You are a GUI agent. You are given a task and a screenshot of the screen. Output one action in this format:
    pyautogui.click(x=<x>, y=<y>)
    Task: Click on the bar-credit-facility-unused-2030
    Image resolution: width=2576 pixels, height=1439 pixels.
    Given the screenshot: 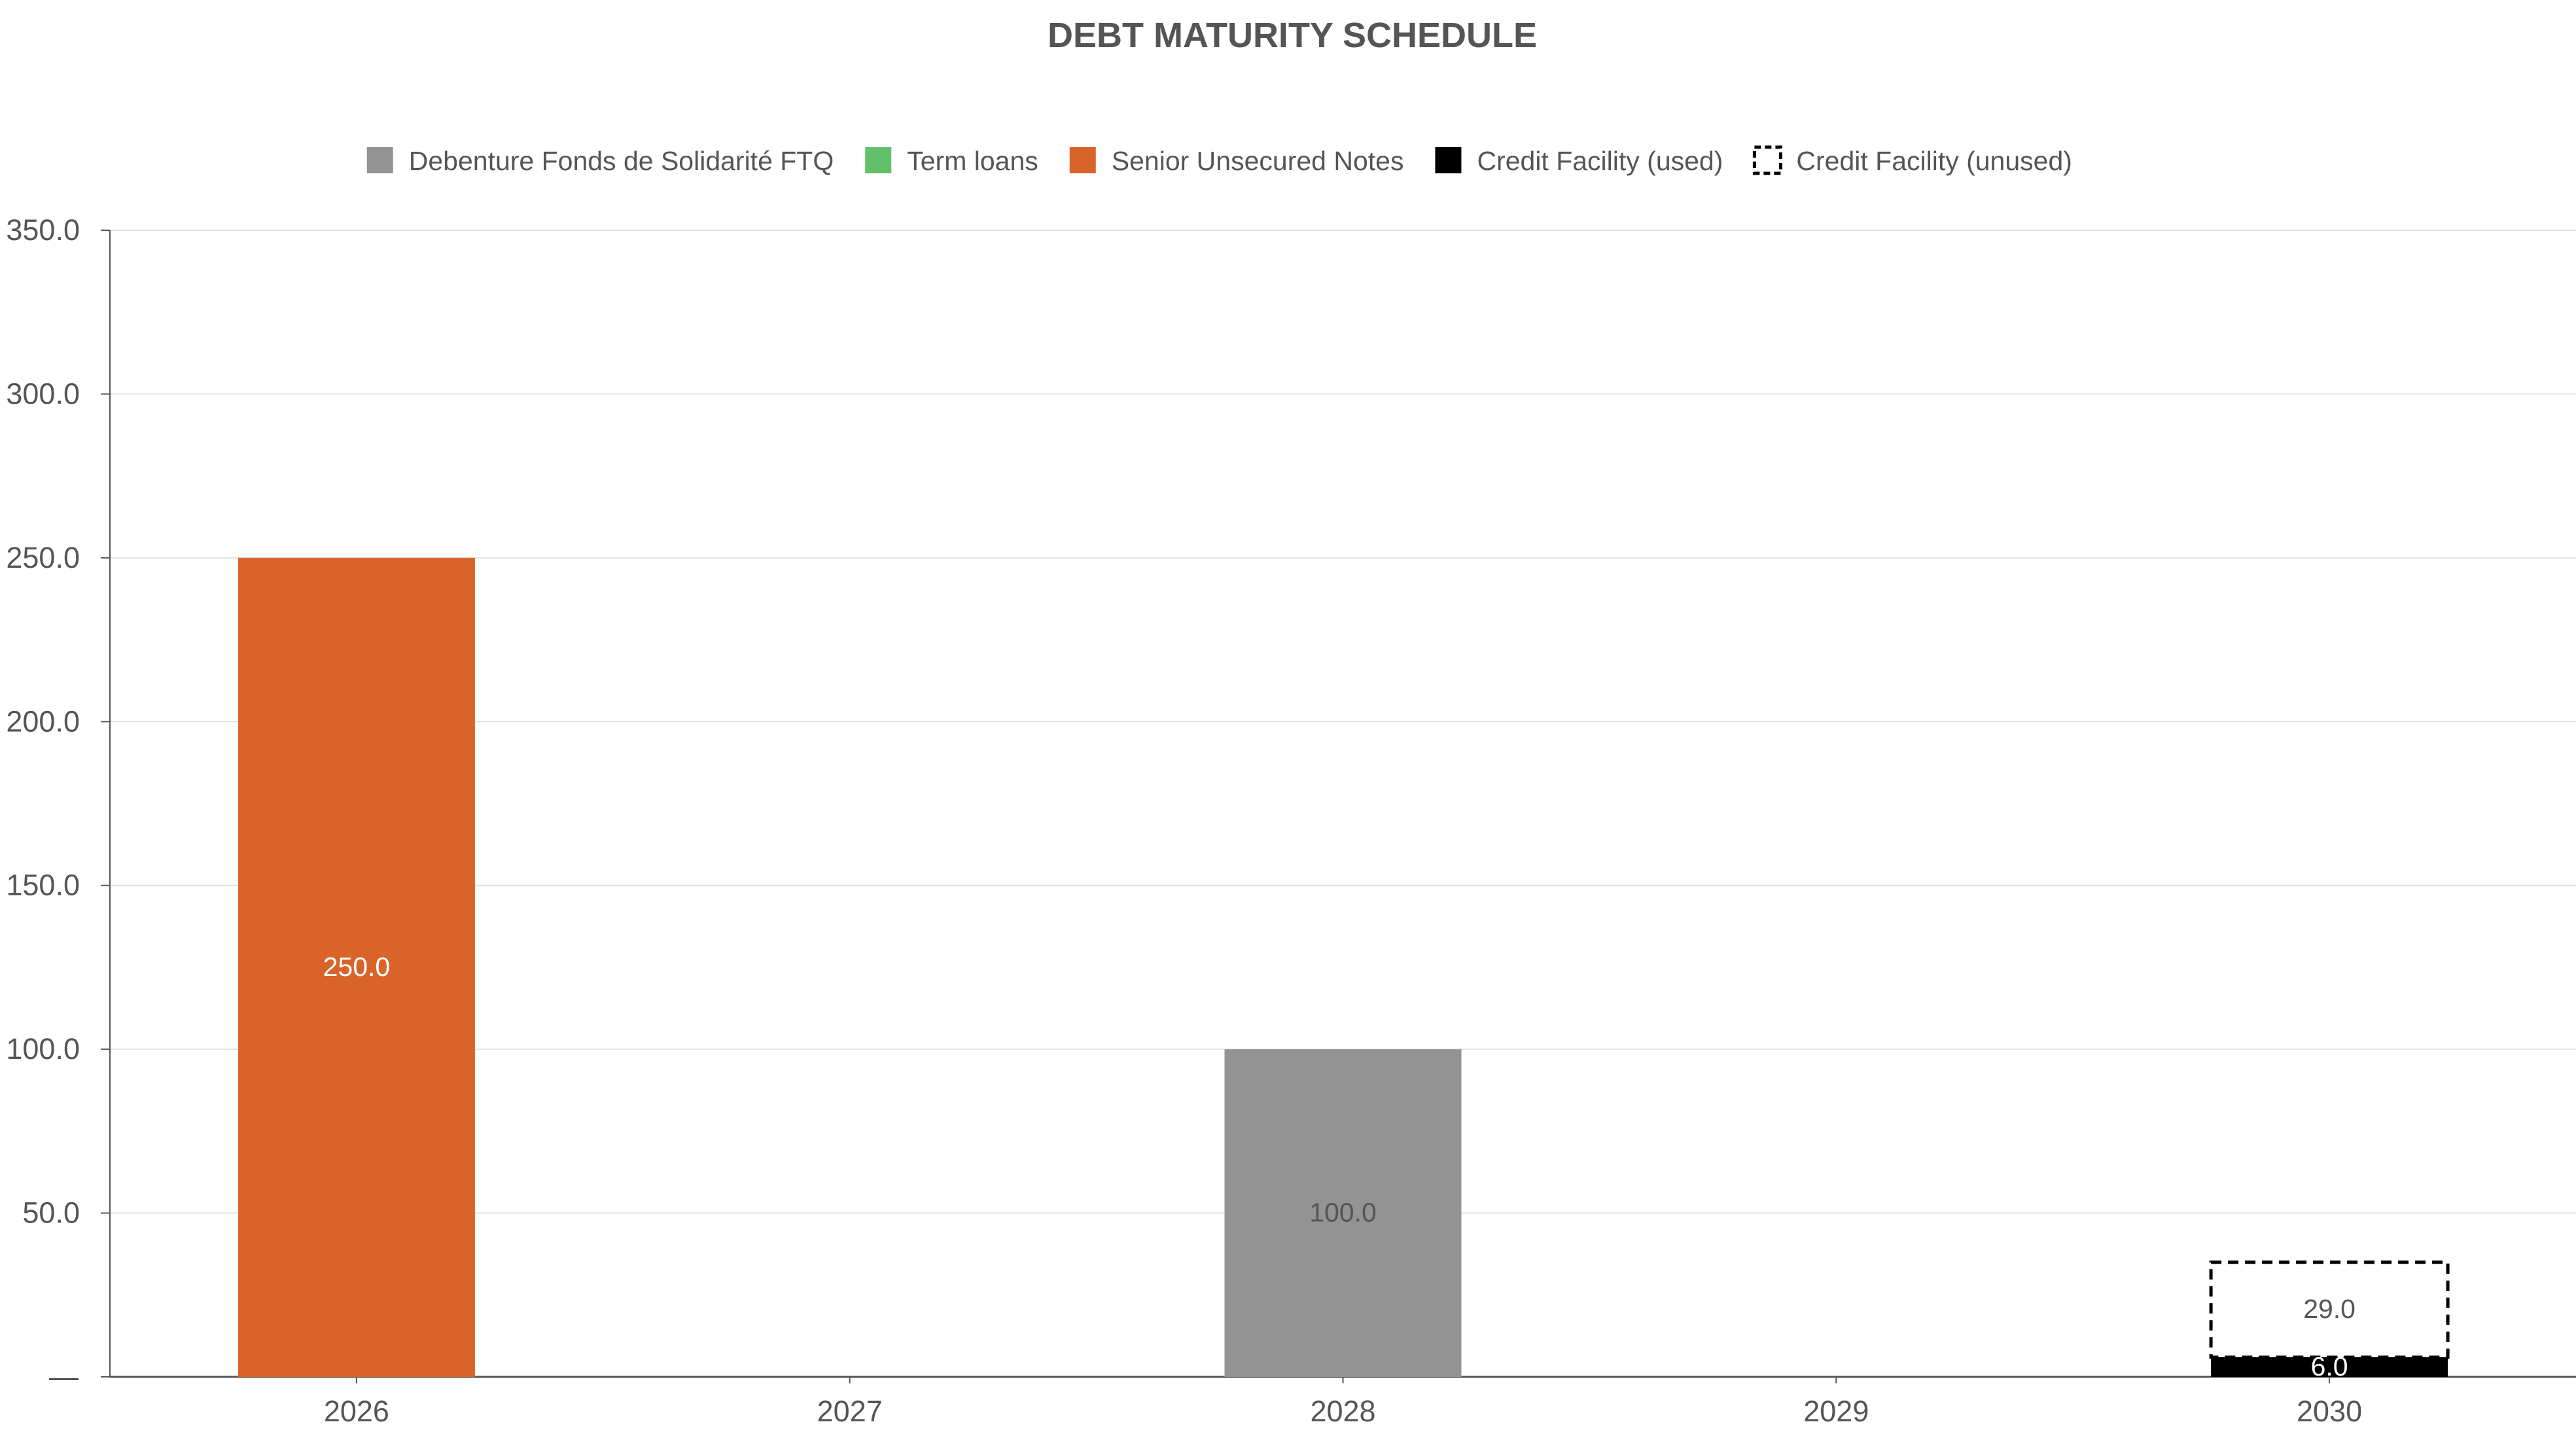 What is the action you would take?
    pyautogui.click(x=2329, y=1309)
    